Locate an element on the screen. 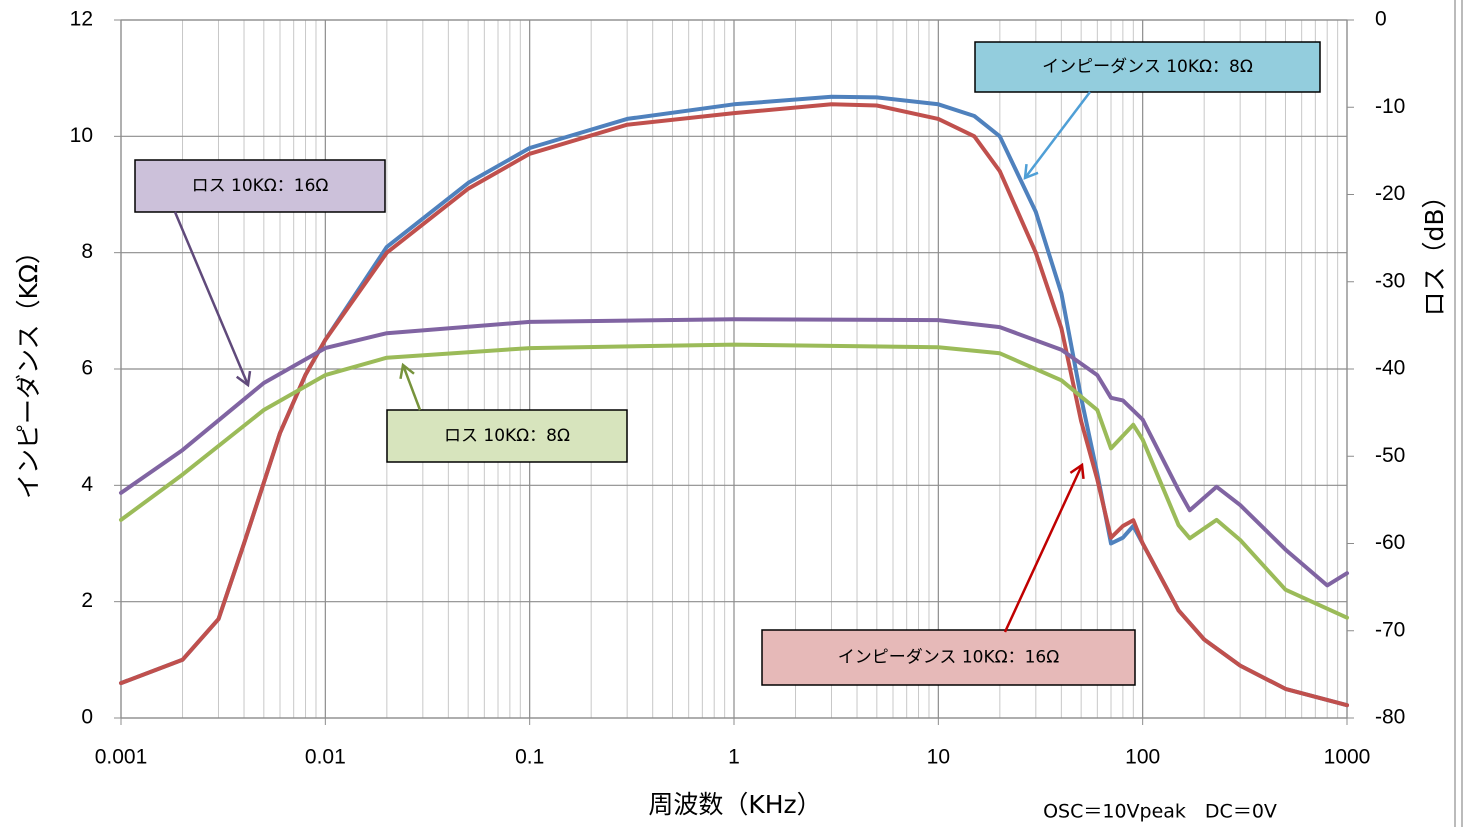 The image size is (1470, 827). x-tick-label: 1000 is located at coordinates (1347, 757).